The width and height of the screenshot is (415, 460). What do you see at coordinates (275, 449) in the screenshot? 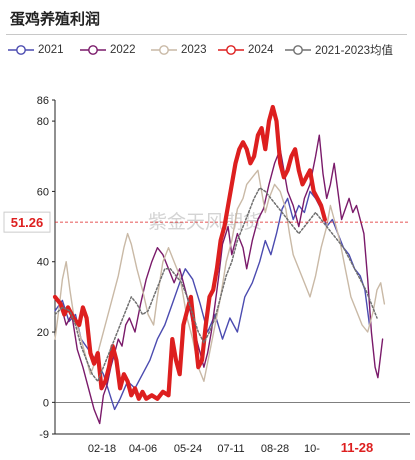
I see `x-tick-label: 08-28` at bounding box center [275, 449].